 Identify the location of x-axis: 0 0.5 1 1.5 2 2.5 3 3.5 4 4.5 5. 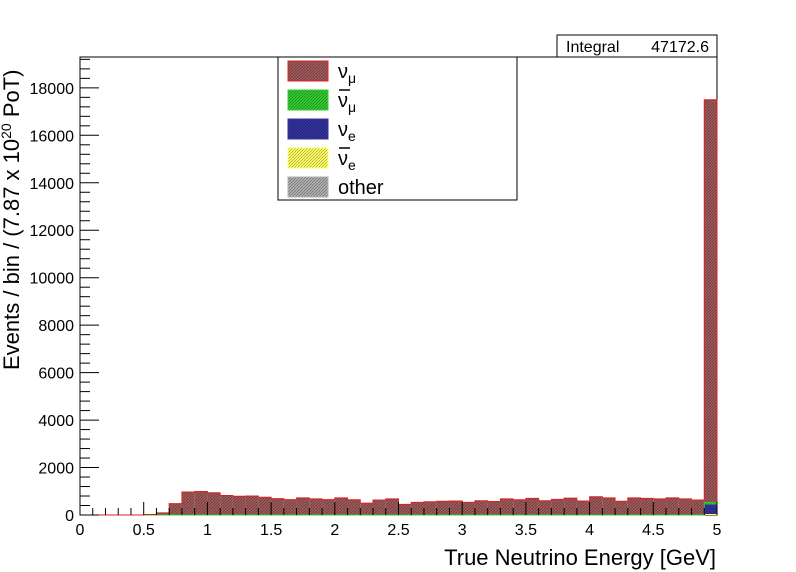
(399, 520).